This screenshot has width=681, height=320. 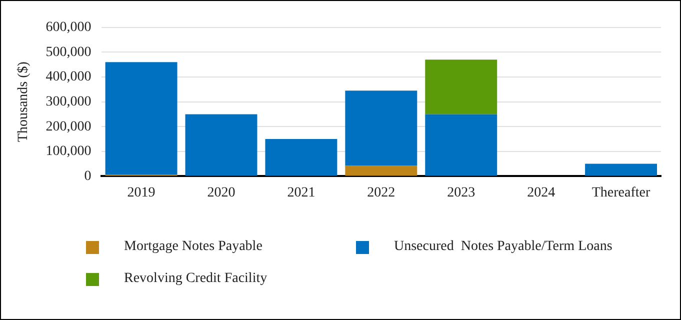 What do you see at coordinates (141, 192) in the screenshot?
I see `x-tick-label: 2019` at bounding box center [141, 192].